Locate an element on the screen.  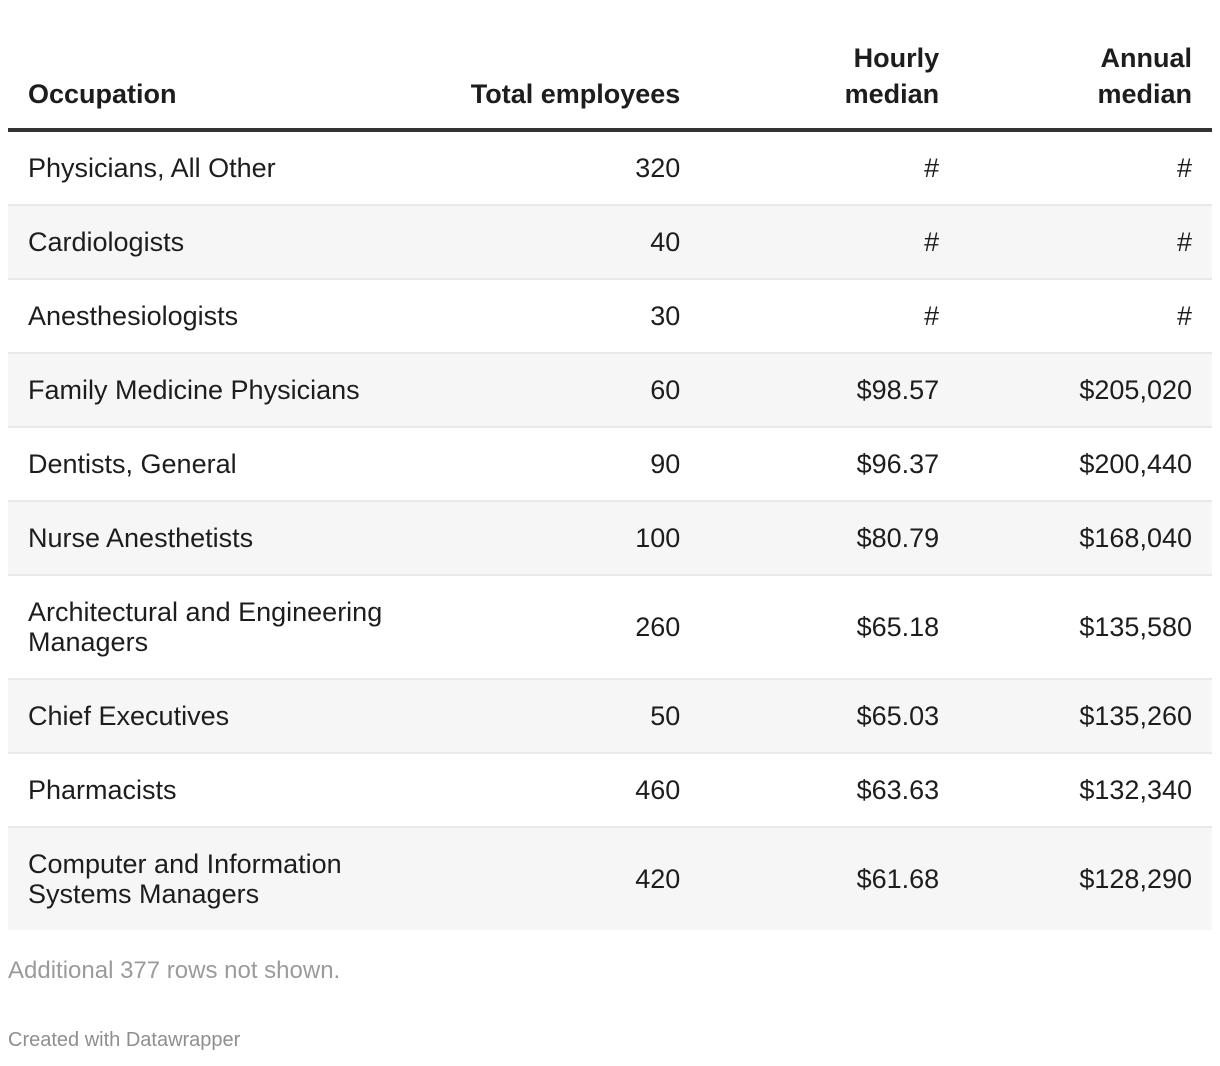
annual-median-cell: $135,580 is located at coordinates (1135, 627).